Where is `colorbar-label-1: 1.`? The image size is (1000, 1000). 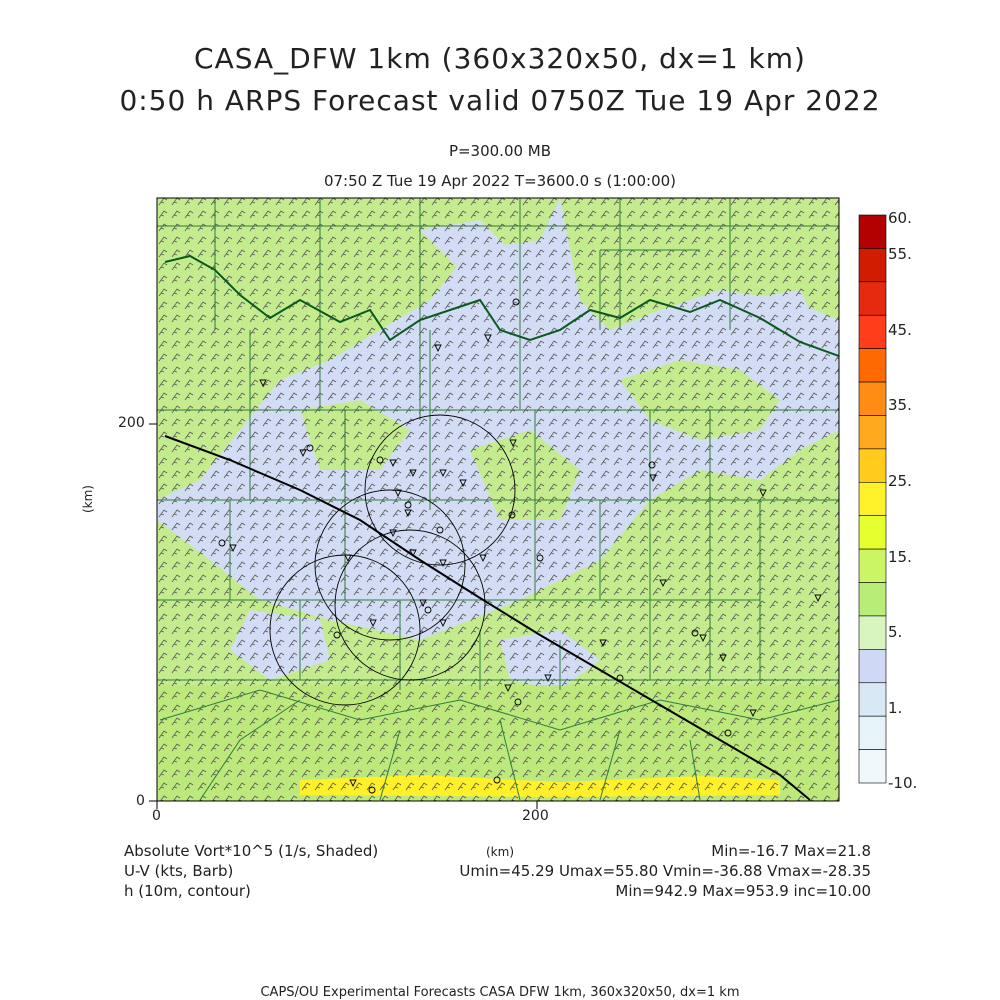
colorbar-label-1: 1. is located at coordinates (895, 708).